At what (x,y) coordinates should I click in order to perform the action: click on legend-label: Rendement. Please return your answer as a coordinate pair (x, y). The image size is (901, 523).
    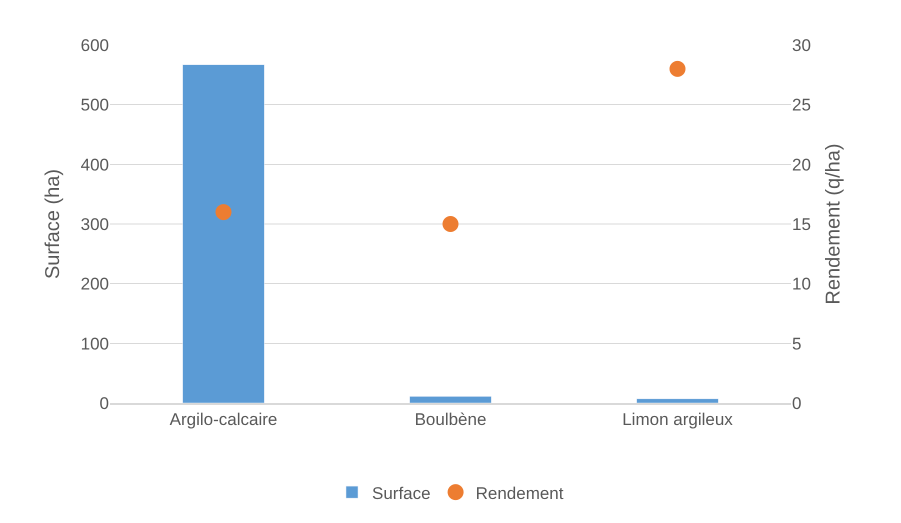
    Looking at the image, I should click on (520, 493).